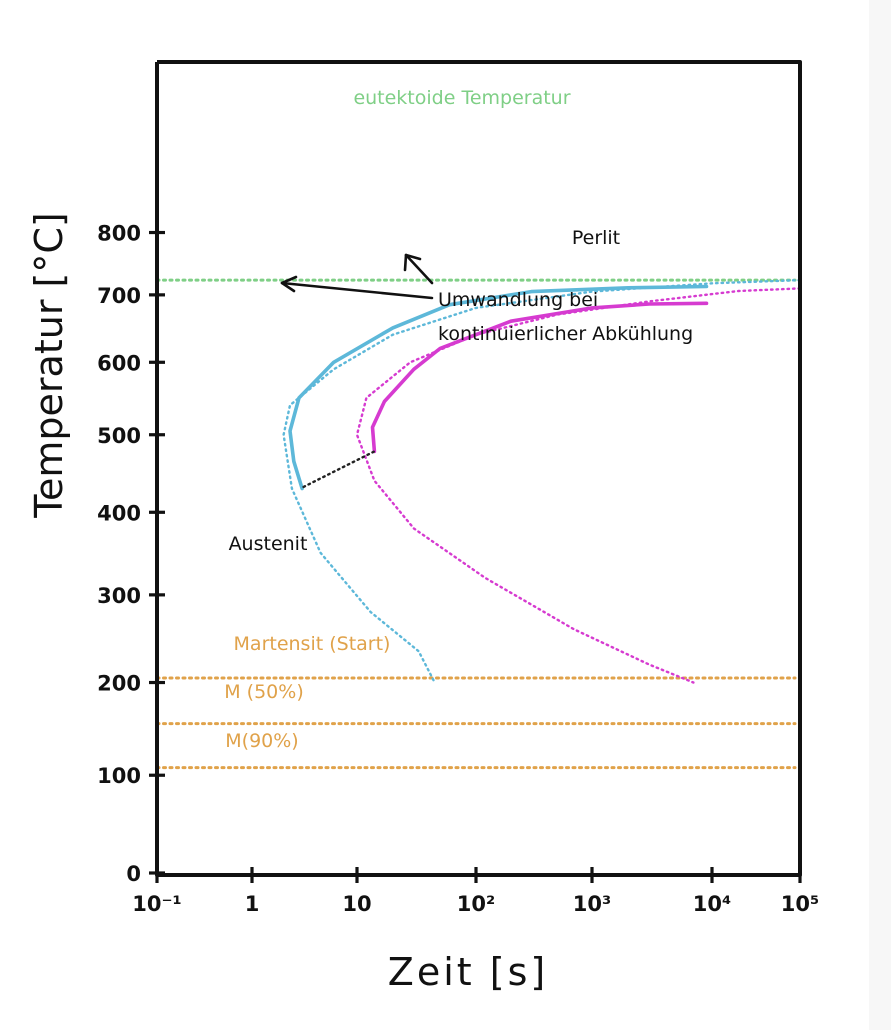 Image resolution: width=891 pixels, height=1030 pixels. I want to click on label-m50: M (50%), so click(264, 692).